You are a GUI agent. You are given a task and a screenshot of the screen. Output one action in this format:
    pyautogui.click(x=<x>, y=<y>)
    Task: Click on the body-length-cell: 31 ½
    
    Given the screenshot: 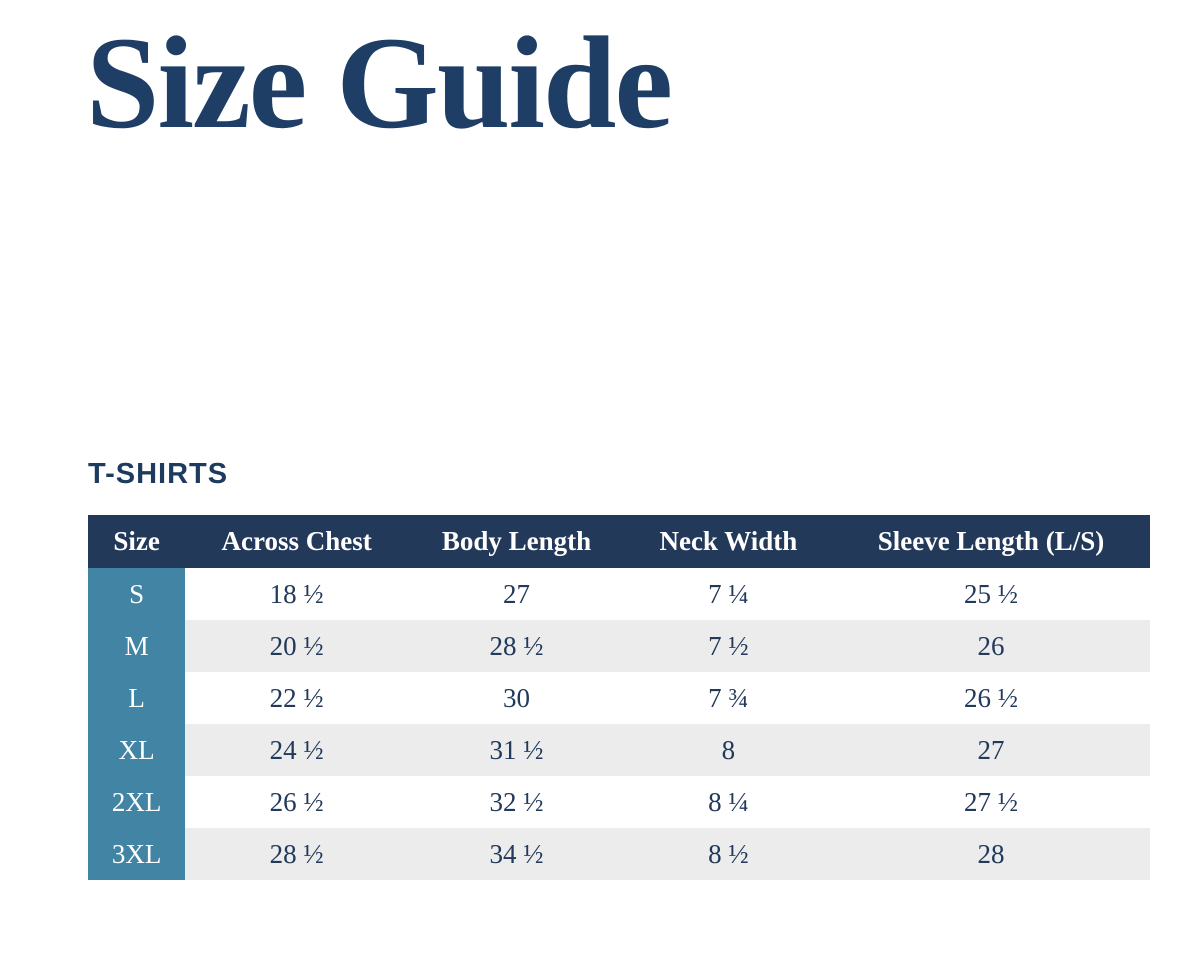 What is the action you would take?
    pyautogui.click(x=516, y=750)
    